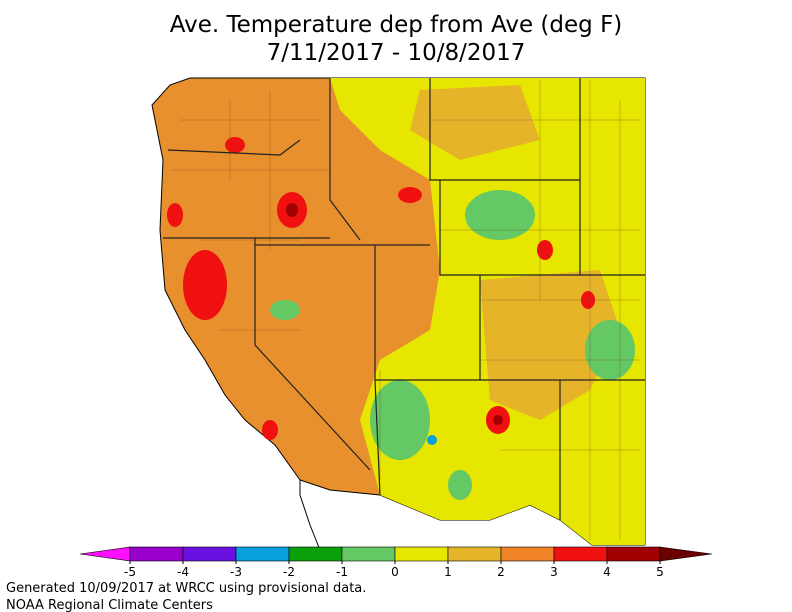 This screenshot has width=792, height=612. I want to click on colorbar: -5 -4 -3 -2 -1 0 1 2 3 4 5, so click(396, 562).